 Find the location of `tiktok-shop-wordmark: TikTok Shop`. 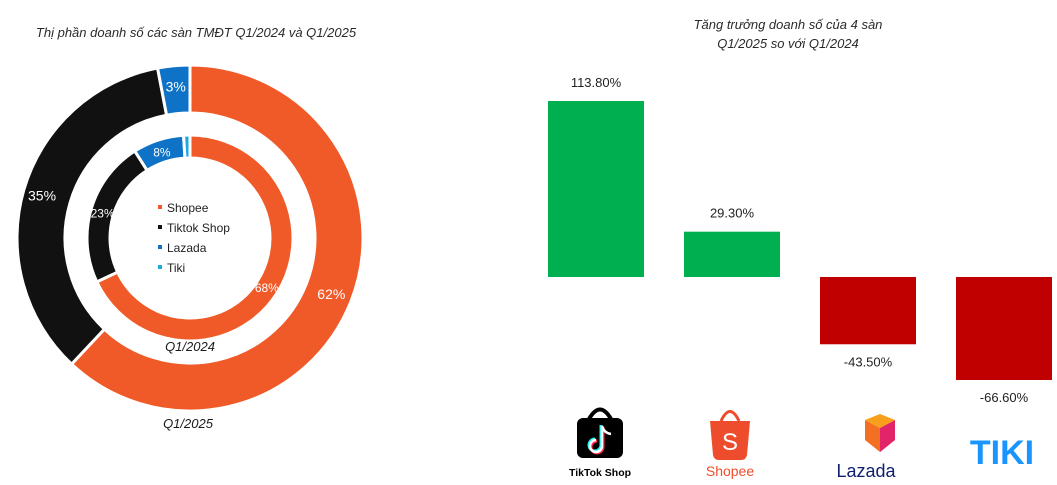

tiktok-shop-wordmark: TikTok Shop is located at coordinates (600, 473).